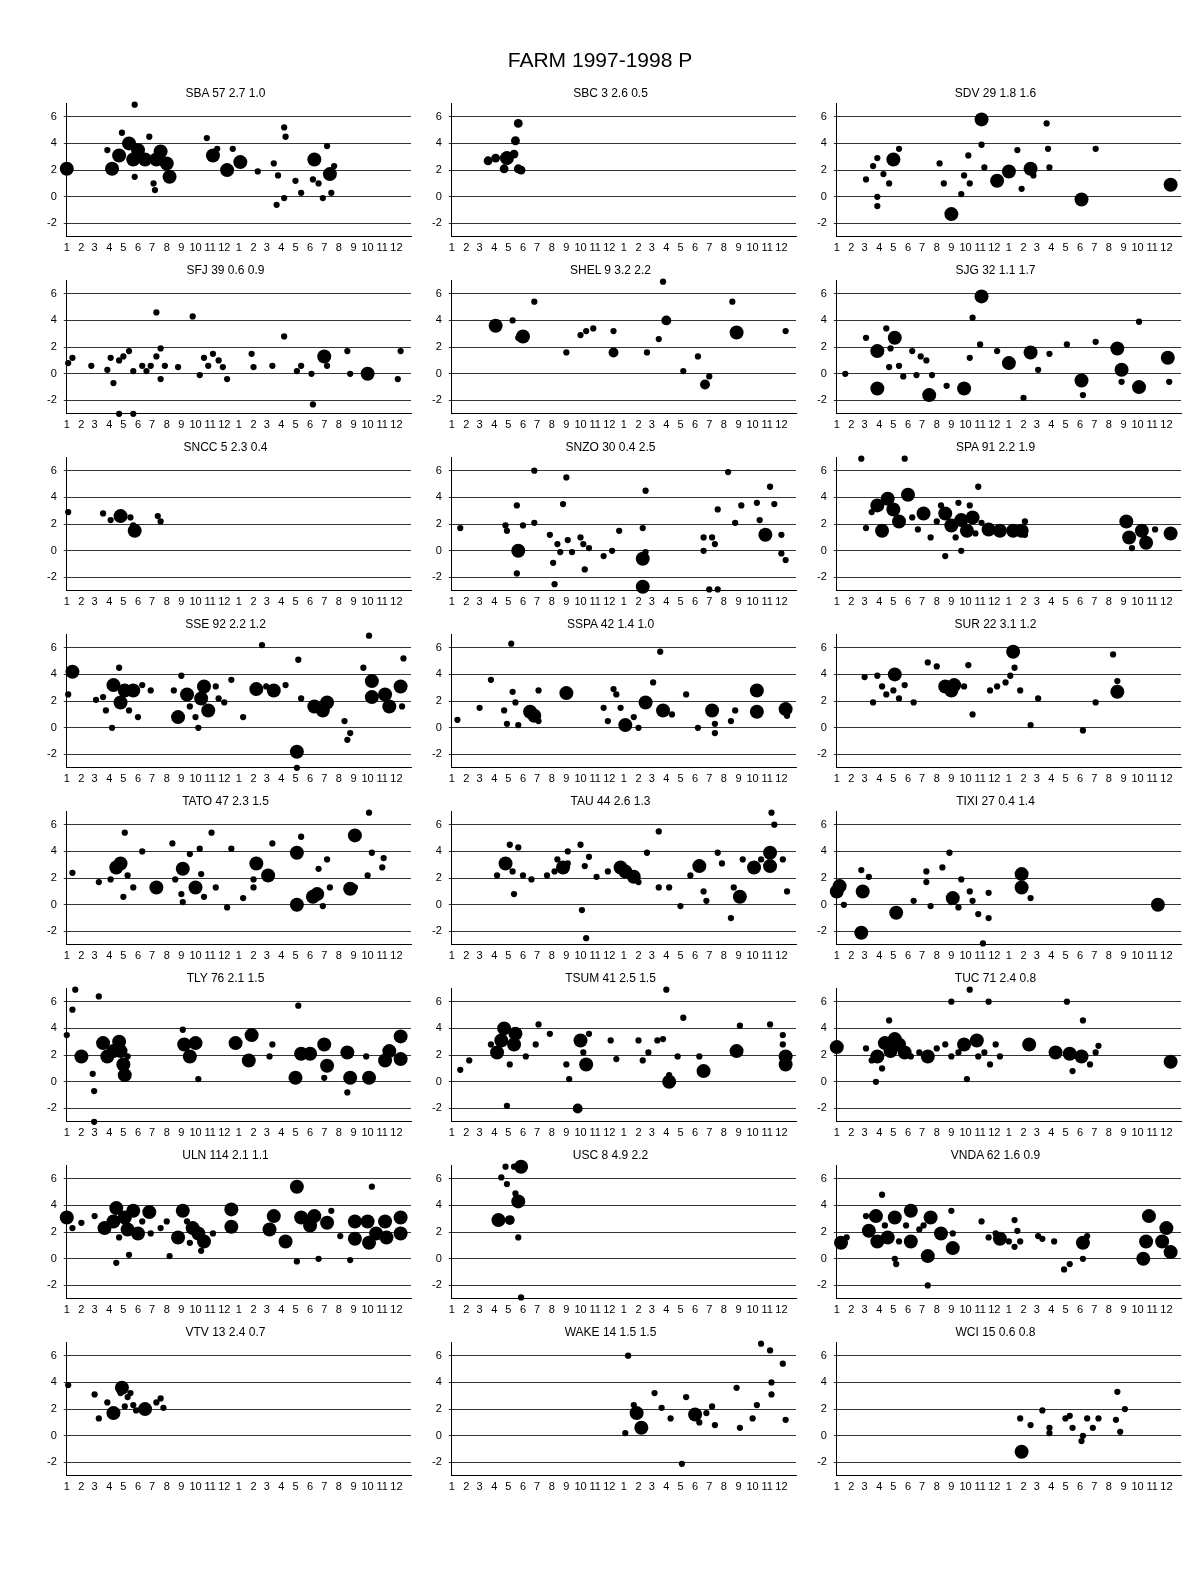  What do you see at coordinates (226, 1154) in the screenshot?
I see `chart-title: ULN 114 2.1 1.1` at bounding box center [226, 1154].